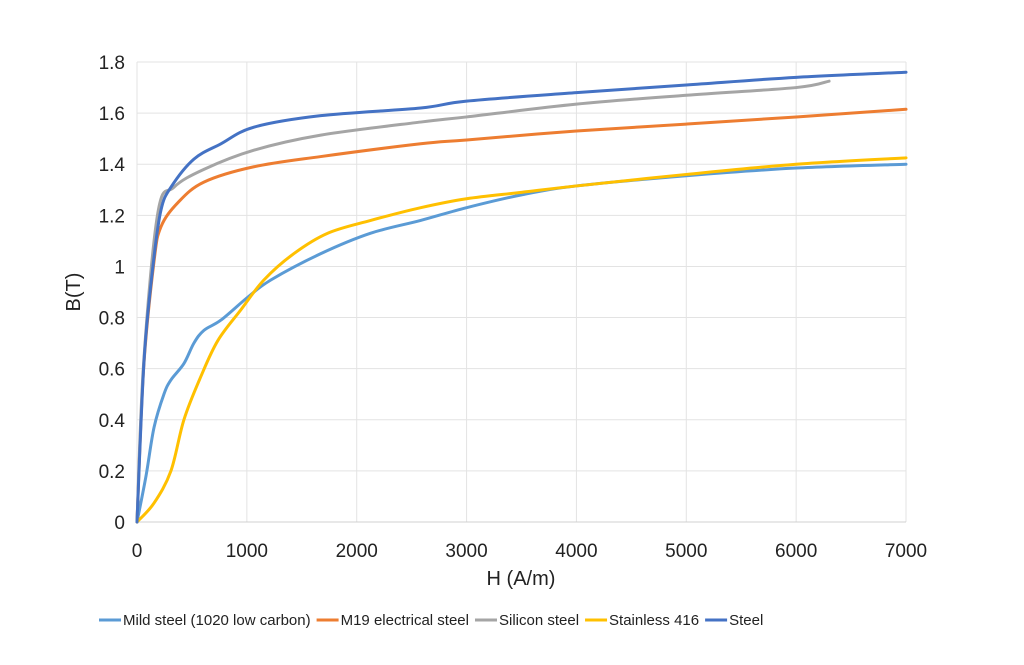 The height and width of the screenshot is (665, 1024). What do you see at coordinates (119, 267) in the screenshot?
I see `y-tick-label: 1` at bounding box center [119, 267].